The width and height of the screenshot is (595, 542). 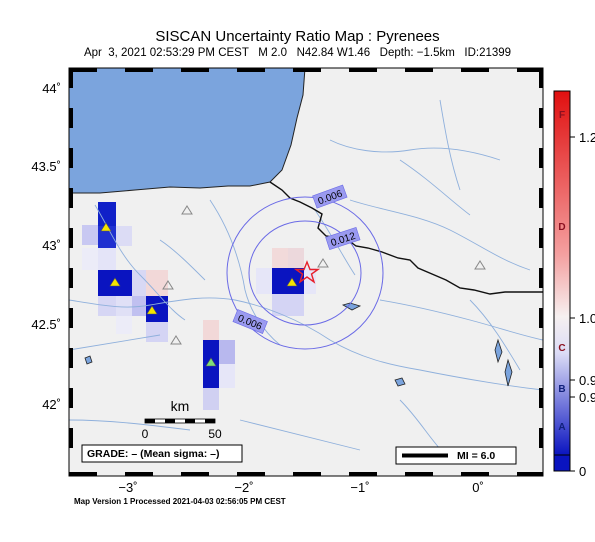 What do you see at coordinates (587, 318) in the screenshot?
I see `colorbar-tick-1-0: 1.0` at bounding box center [587, 318].